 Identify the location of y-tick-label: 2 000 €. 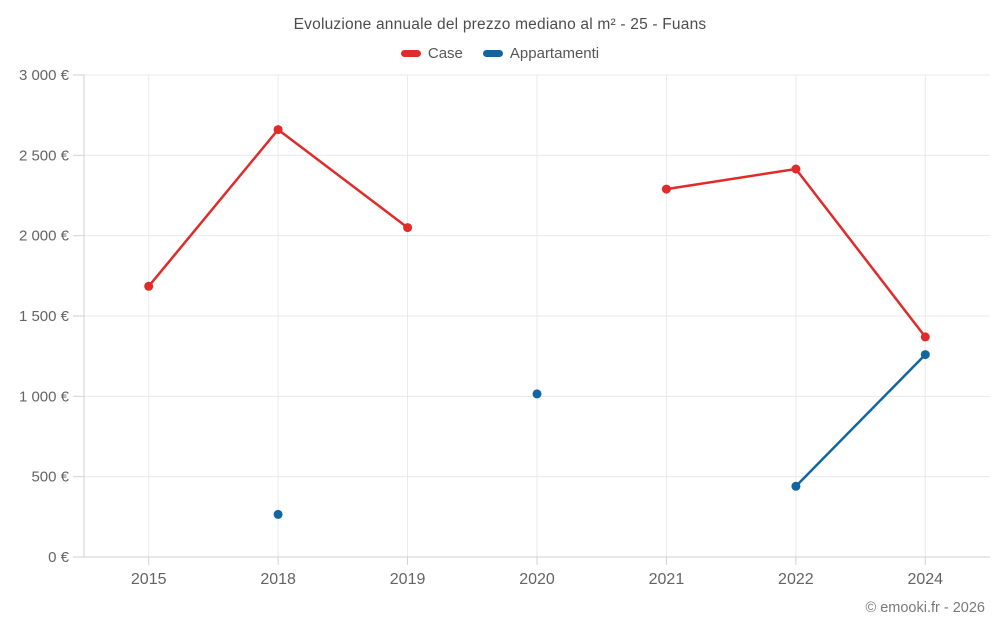
(44, 236).